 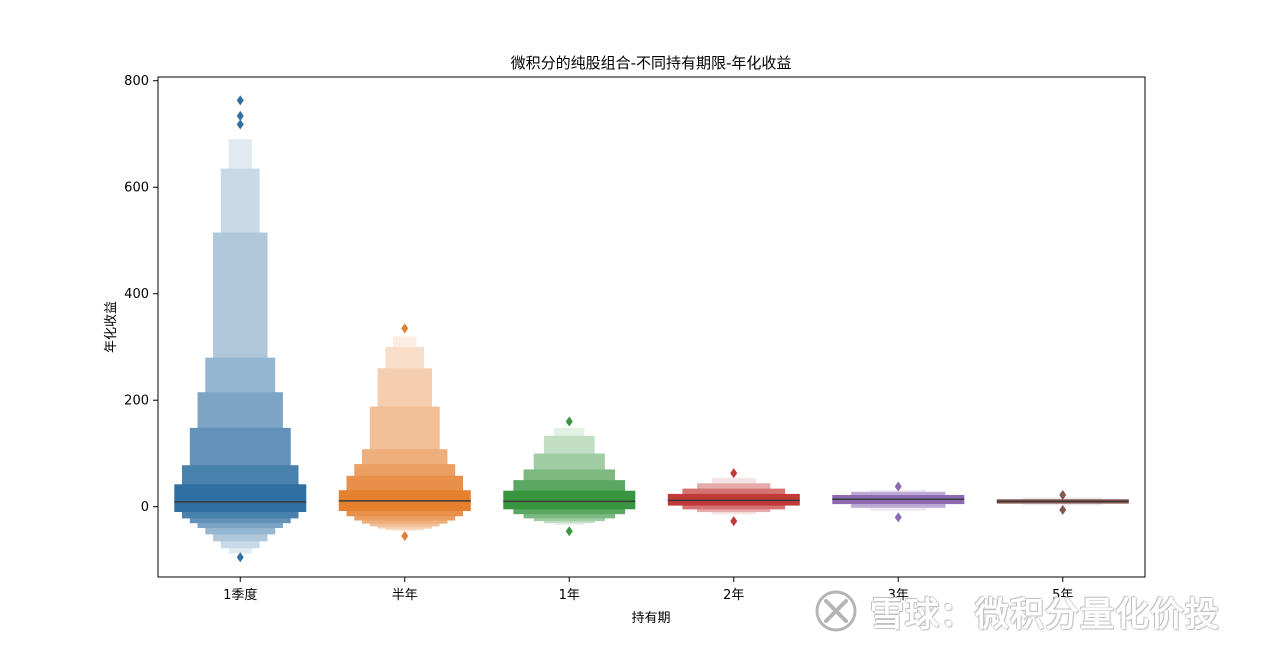 I want to click on snowball-logo-icon, so click(x=836, y=611).